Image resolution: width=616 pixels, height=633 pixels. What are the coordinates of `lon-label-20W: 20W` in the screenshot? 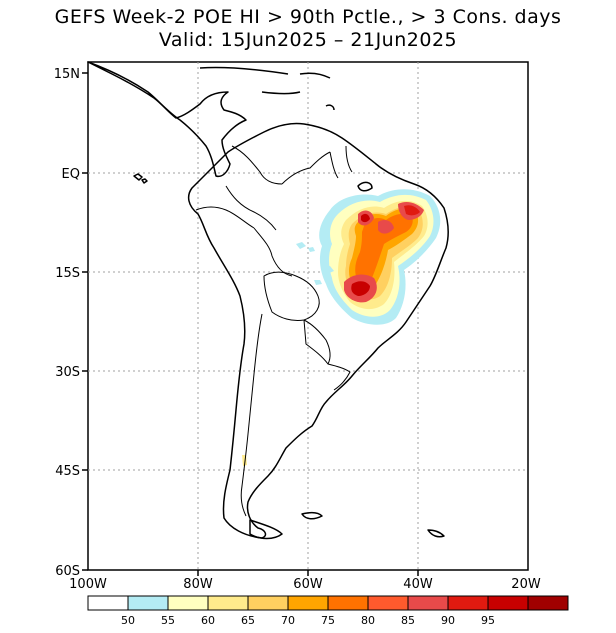 It's located at (526, 584).